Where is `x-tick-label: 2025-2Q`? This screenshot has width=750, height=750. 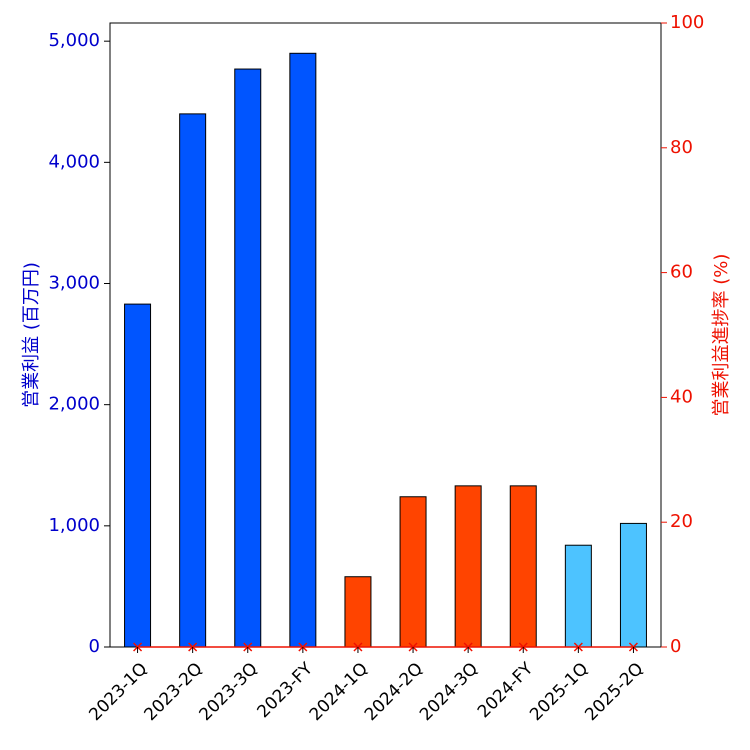 x-tick-label: 2025-2Q is located at coordinates (614, 692).